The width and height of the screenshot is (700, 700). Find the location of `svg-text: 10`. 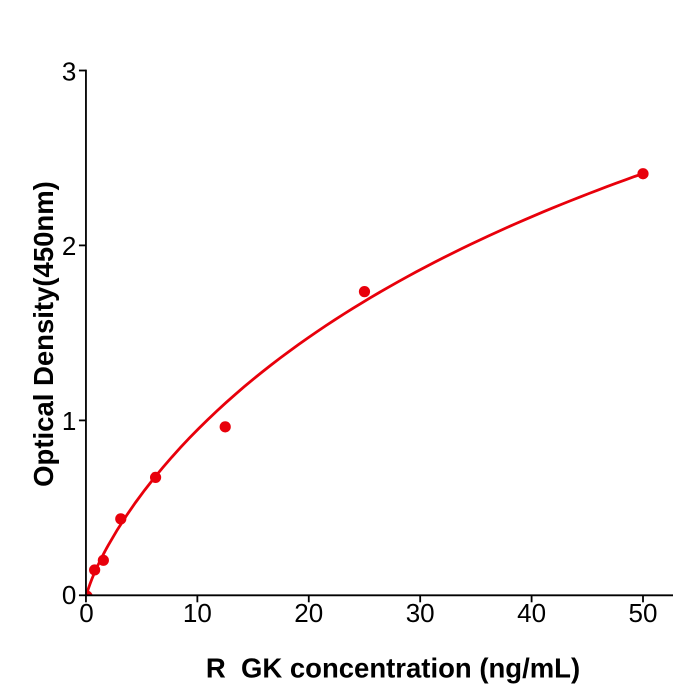

svg-text: 10 is located at coordinates (197, 613).